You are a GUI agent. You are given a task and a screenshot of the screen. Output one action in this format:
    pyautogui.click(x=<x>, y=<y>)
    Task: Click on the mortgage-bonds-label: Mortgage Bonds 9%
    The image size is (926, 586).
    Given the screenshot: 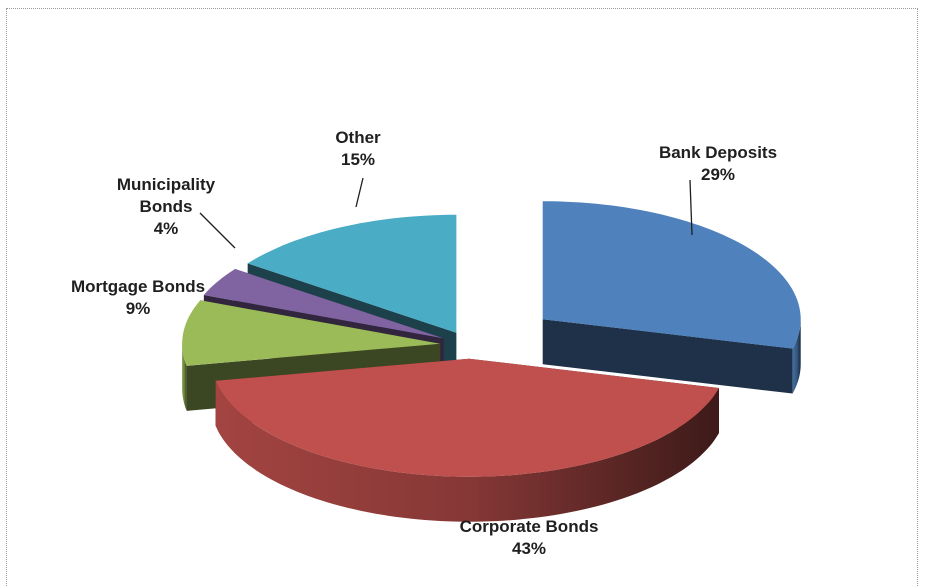 What is the action you would take?
    pyautogui.click(x=138, y=297)
    